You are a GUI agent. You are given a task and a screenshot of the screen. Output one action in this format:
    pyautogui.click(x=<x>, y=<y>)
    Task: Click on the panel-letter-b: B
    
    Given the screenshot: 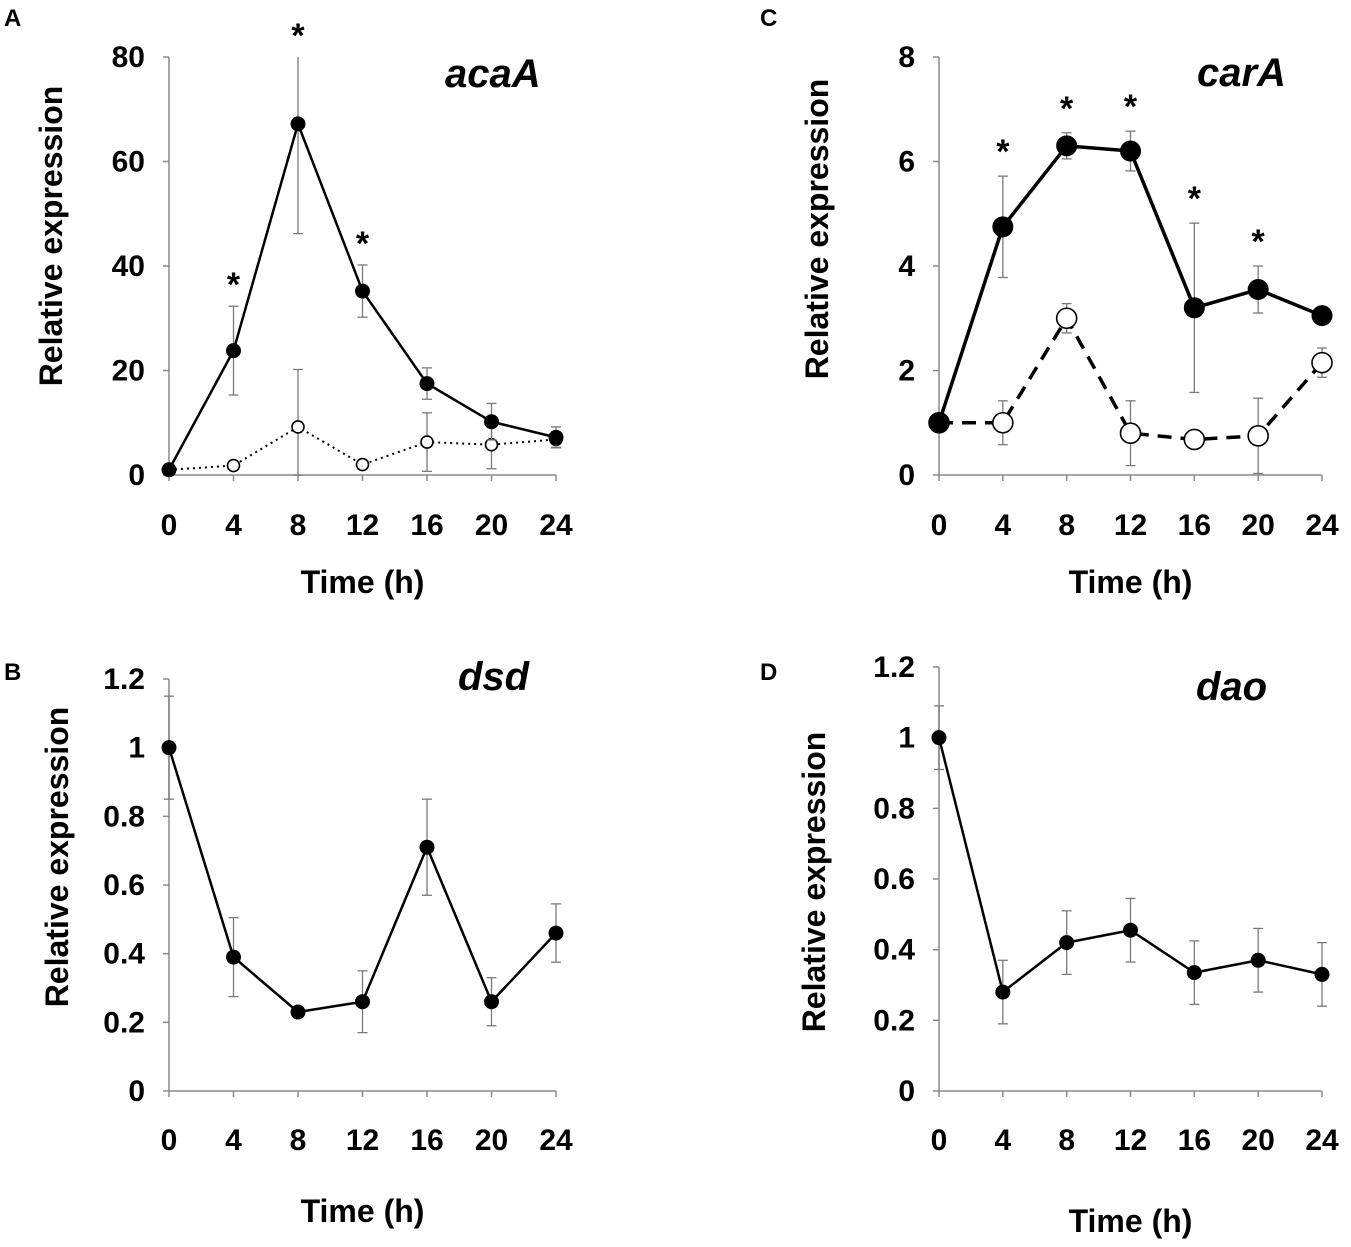 What is the action you would take?
    pyautogui.click(x=12, y=672)
    